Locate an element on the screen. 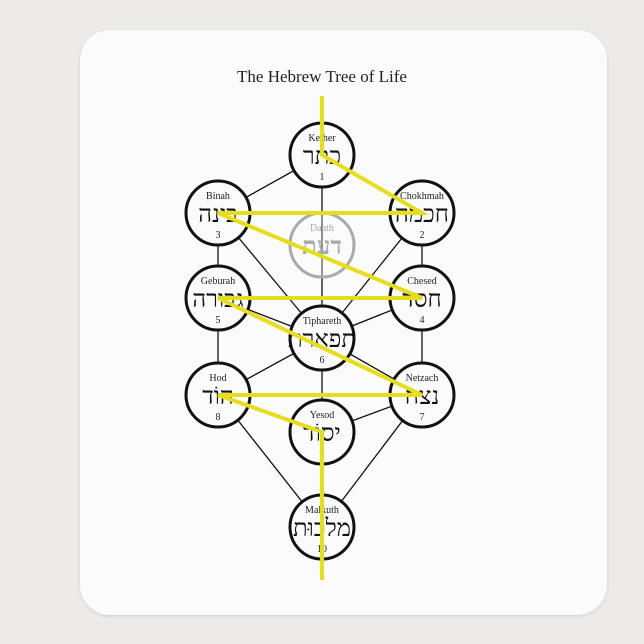 The image size is (644, 644). sephira-number: 3 is located at coordinates (218, 235).